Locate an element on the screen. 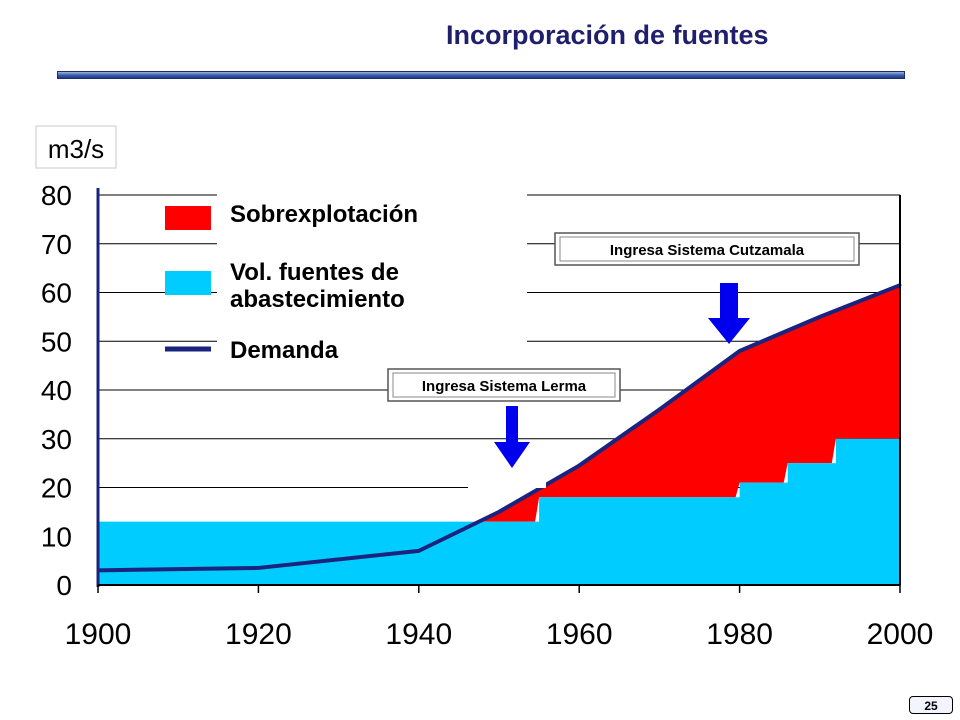 This screenshot has height=720, width=960. legend-label-demand: Demanda is located at coordinates (284, 350).